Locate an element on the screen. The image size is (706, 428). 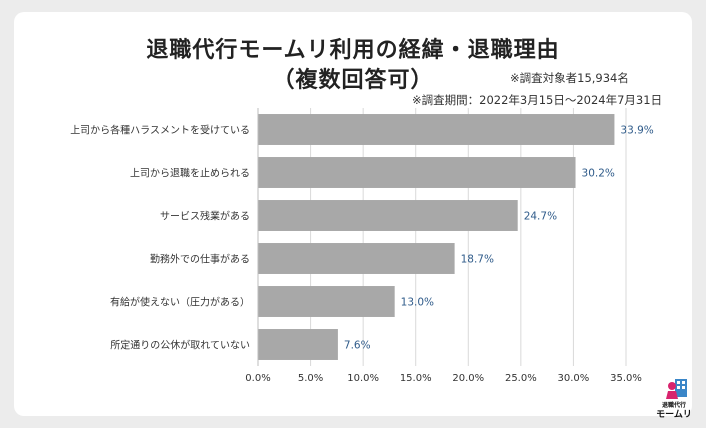
survey-period-note: ※調査期間：2022年3月15日〜2024年7月31日 is located at coordinates (537, 100).